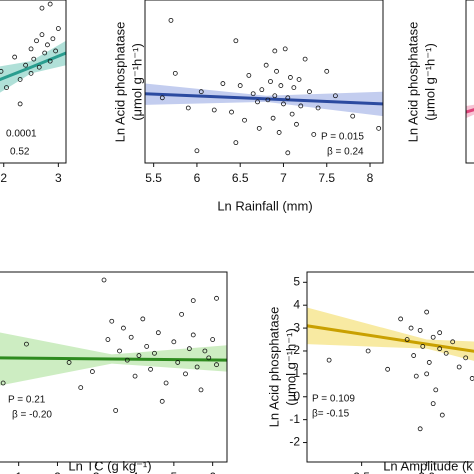 Image resolution: width=474 pixels, height=474 pixels. What do you see at coordinates (32, 415) in the screenshot?
I see `annotation: β = -0.20` at bounding box center [32, 415].